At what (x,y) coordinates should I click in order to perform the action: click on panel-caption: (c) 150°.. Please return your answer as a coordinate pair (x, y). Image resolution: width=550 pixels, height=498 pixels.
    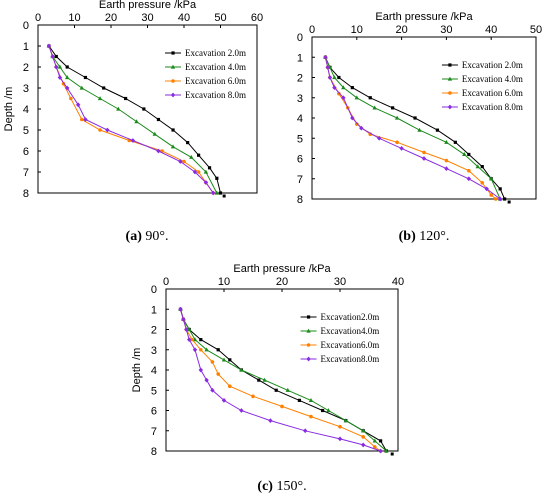
    Looking at the image, I should click on (281, 486).